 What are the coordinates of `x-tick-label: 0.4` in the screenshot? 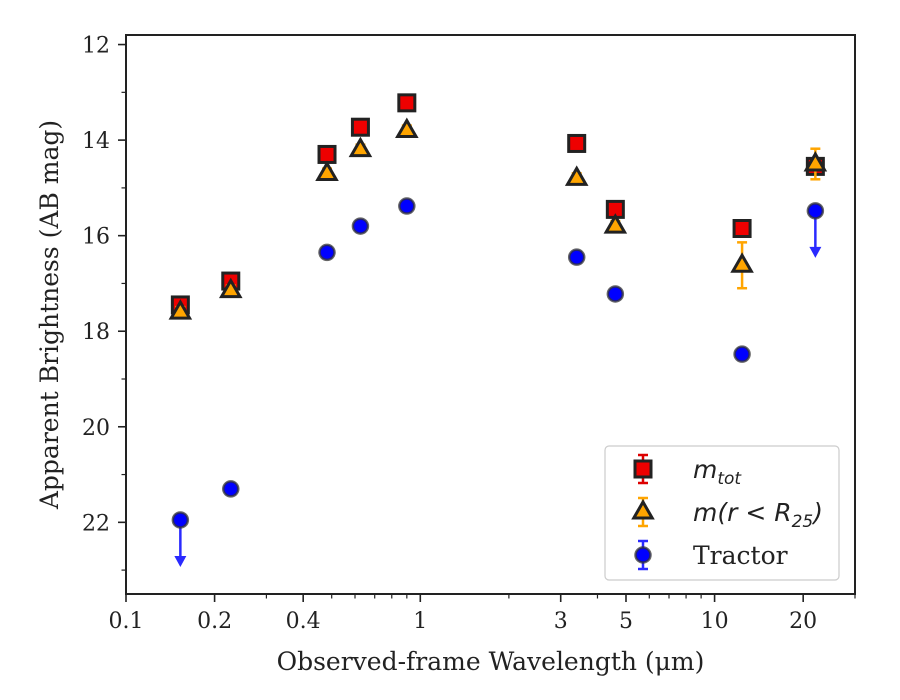 It's located at (303, 621).